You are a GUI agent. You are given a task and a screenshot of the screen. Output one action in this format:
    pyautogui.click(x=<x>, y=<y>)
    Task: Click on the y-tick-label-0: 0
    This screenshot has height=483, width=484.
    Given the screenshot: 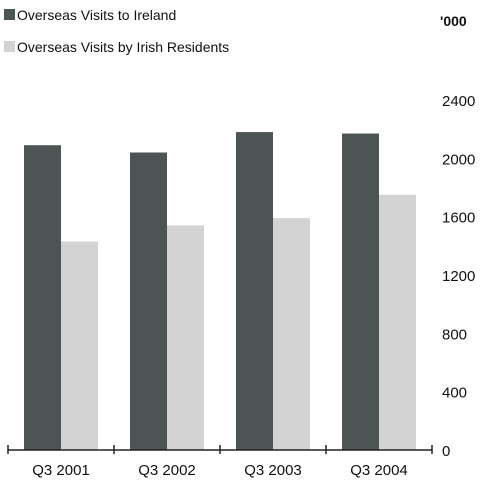 What is the action you would take?
    pyautogui.click(x=446, y=451)
    